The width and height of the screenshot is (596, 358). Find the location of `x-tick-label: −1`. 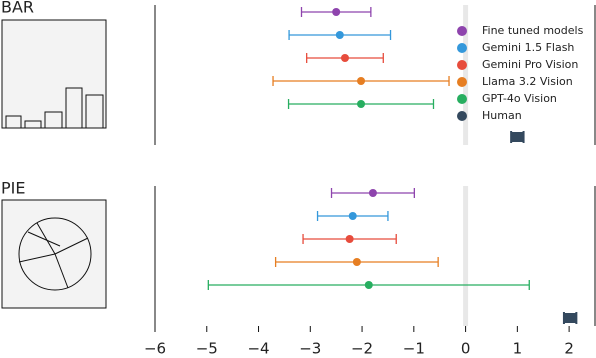

x-tick-label: −1 is located at coordinates (414, 349).